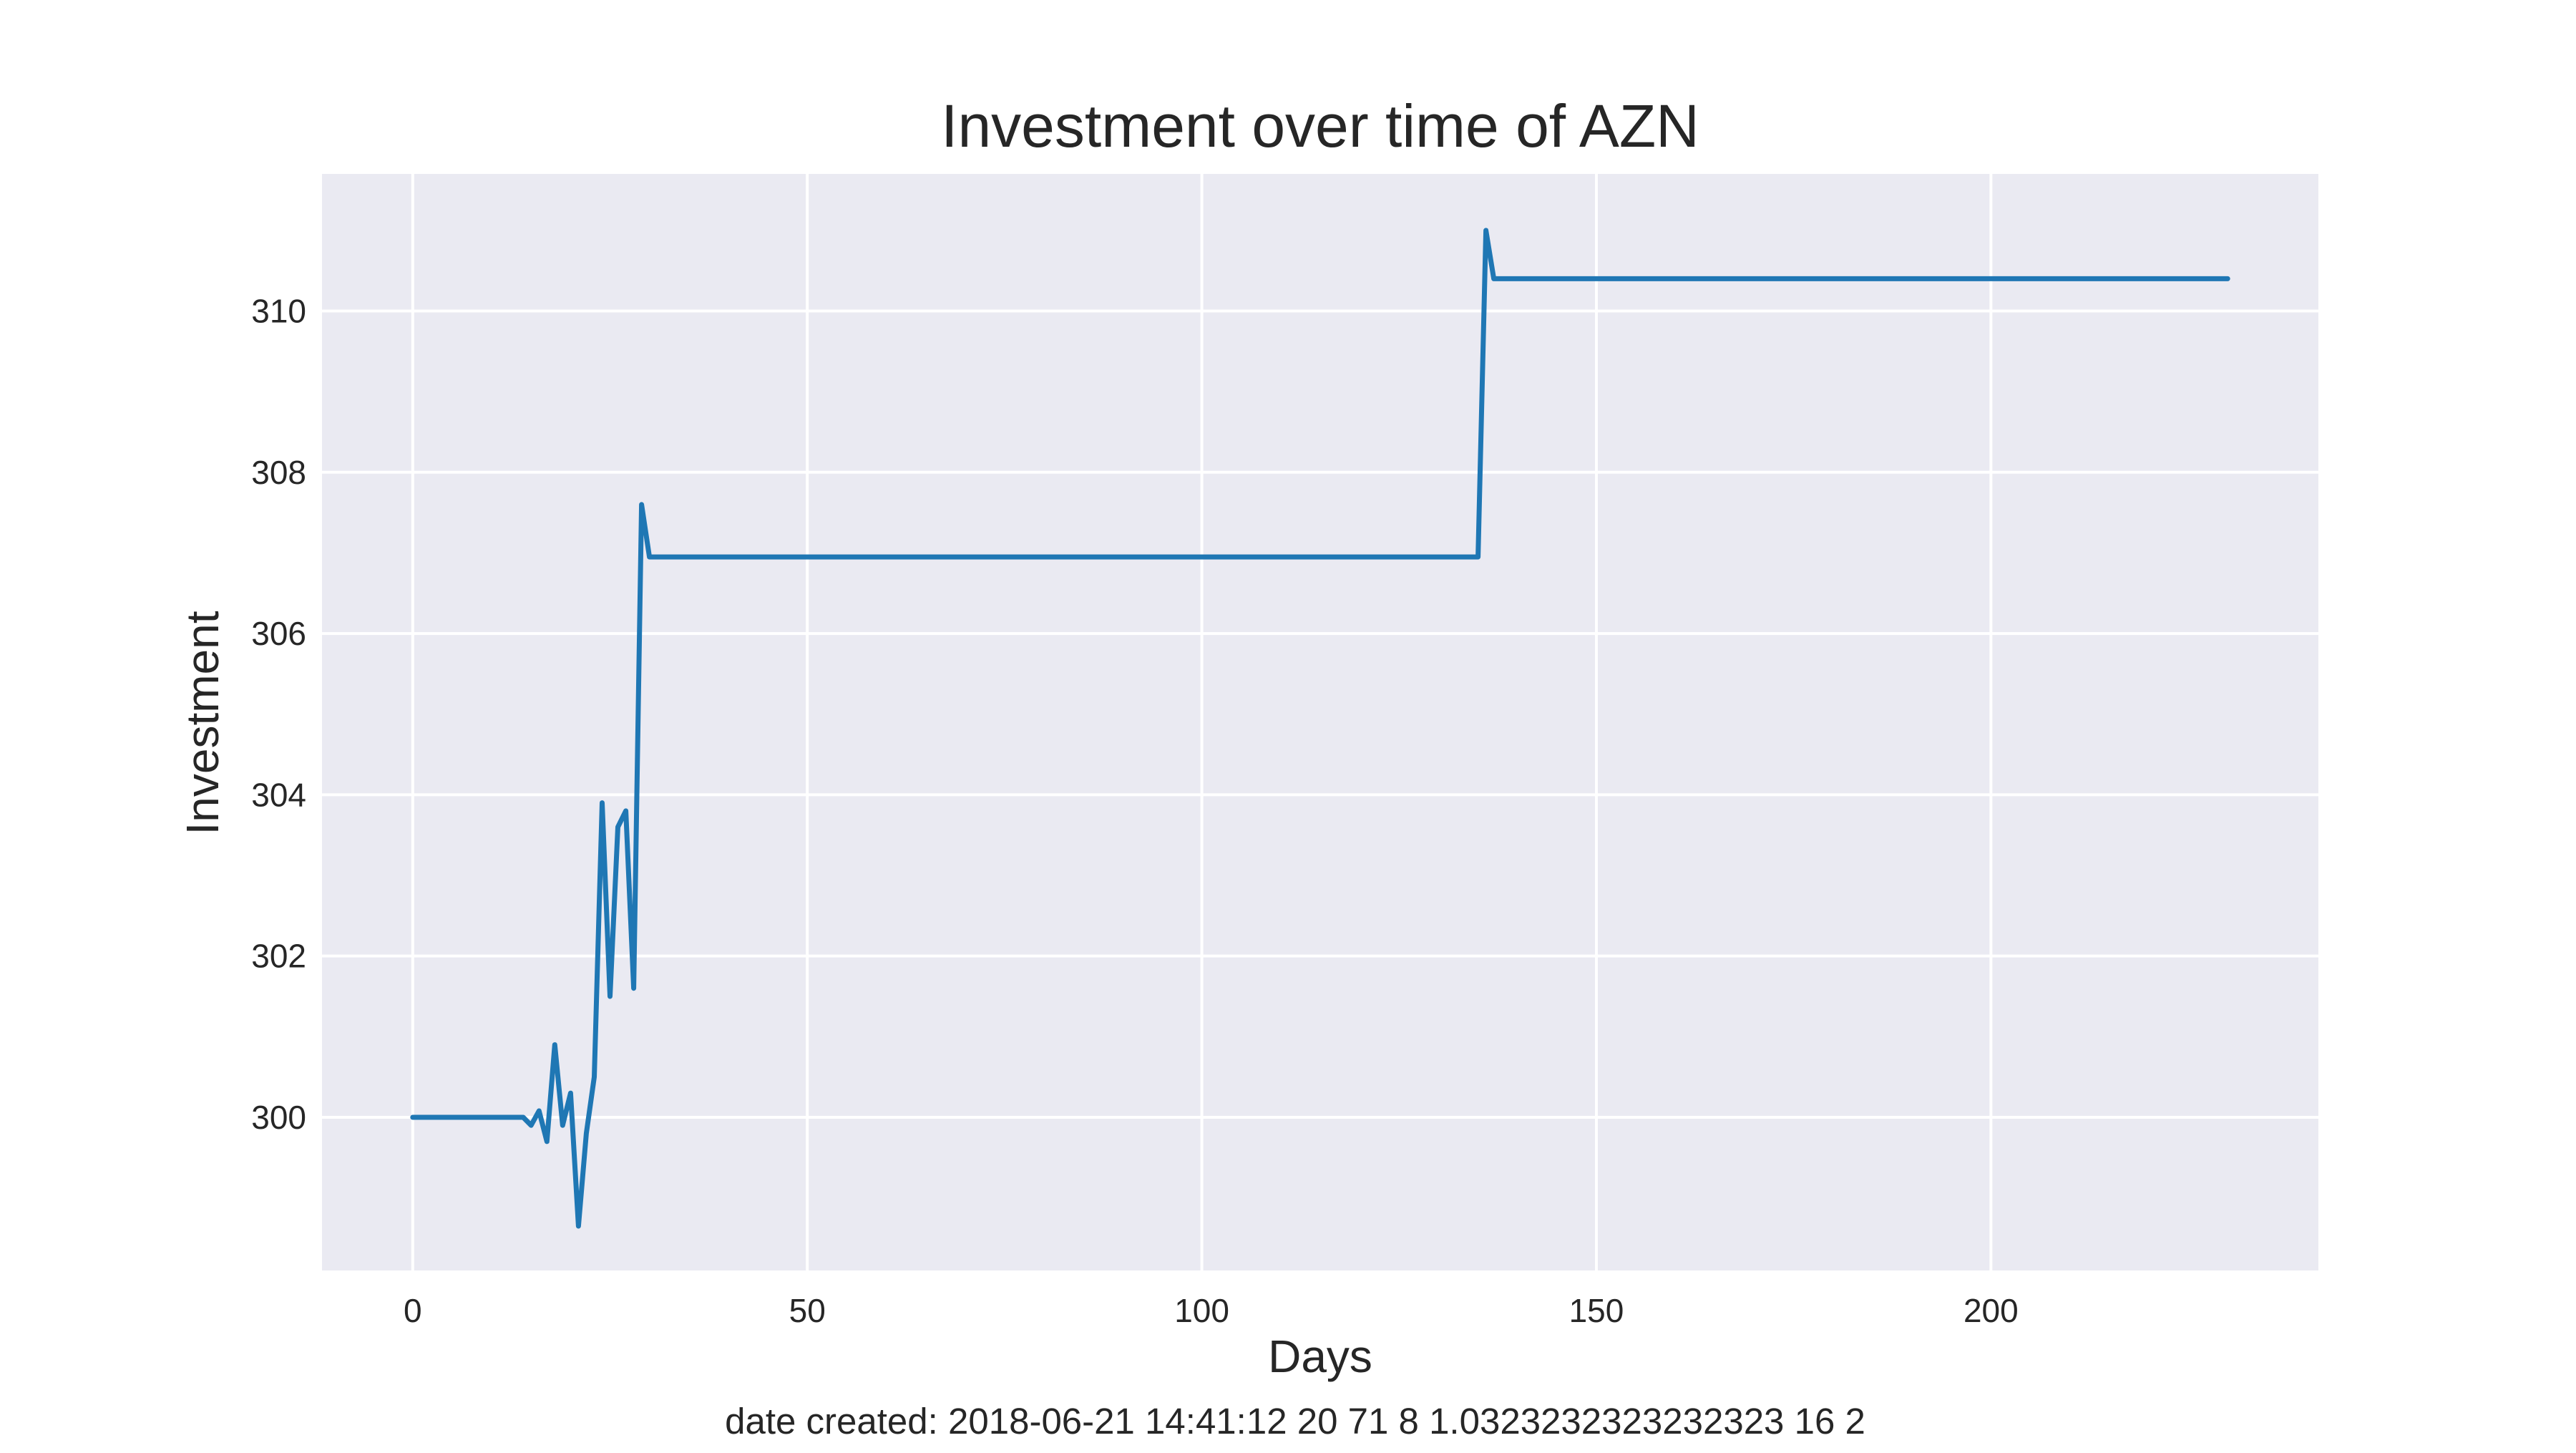  What do you see at coordinates (1201, 1310) in the screenshot?
I see `x-tick-label: 100` at bounding box center [1201, 1310].